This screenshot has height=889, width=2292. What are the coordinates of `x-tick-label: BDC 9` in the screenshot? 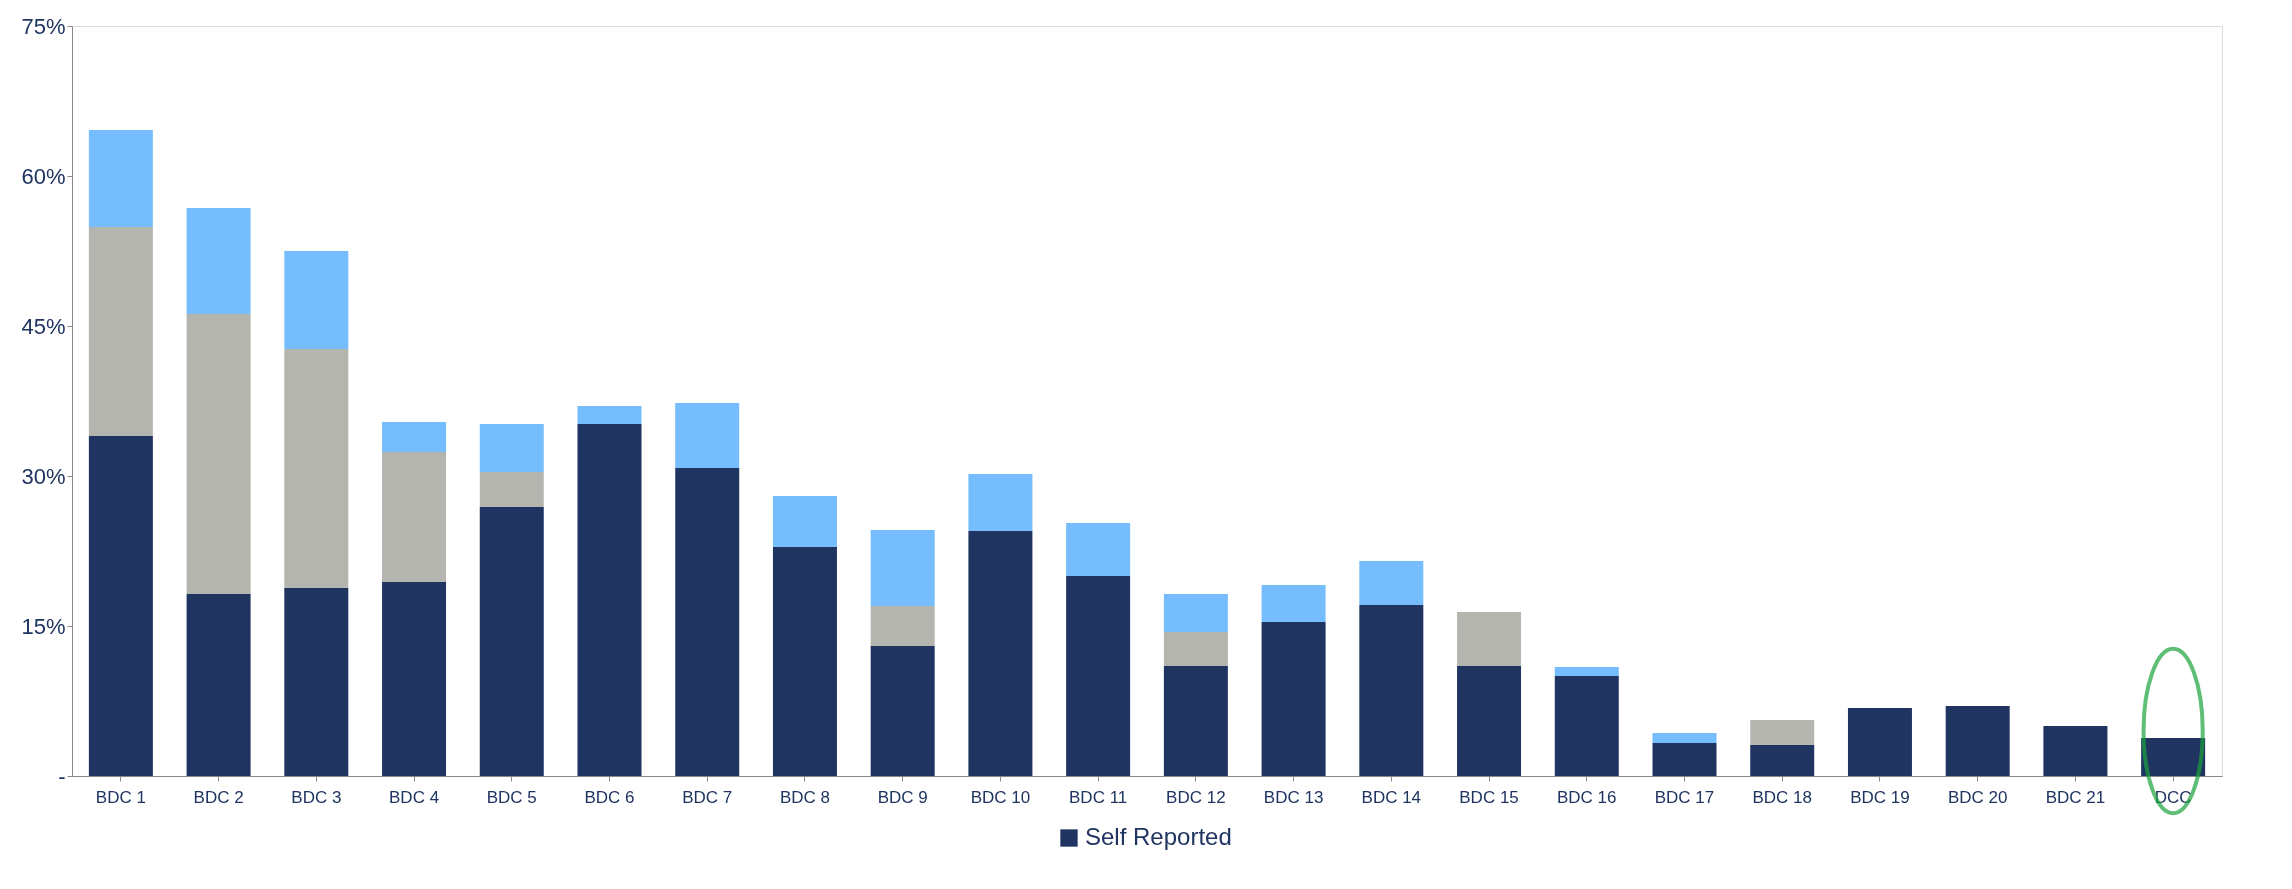 It's located at (902, 797).